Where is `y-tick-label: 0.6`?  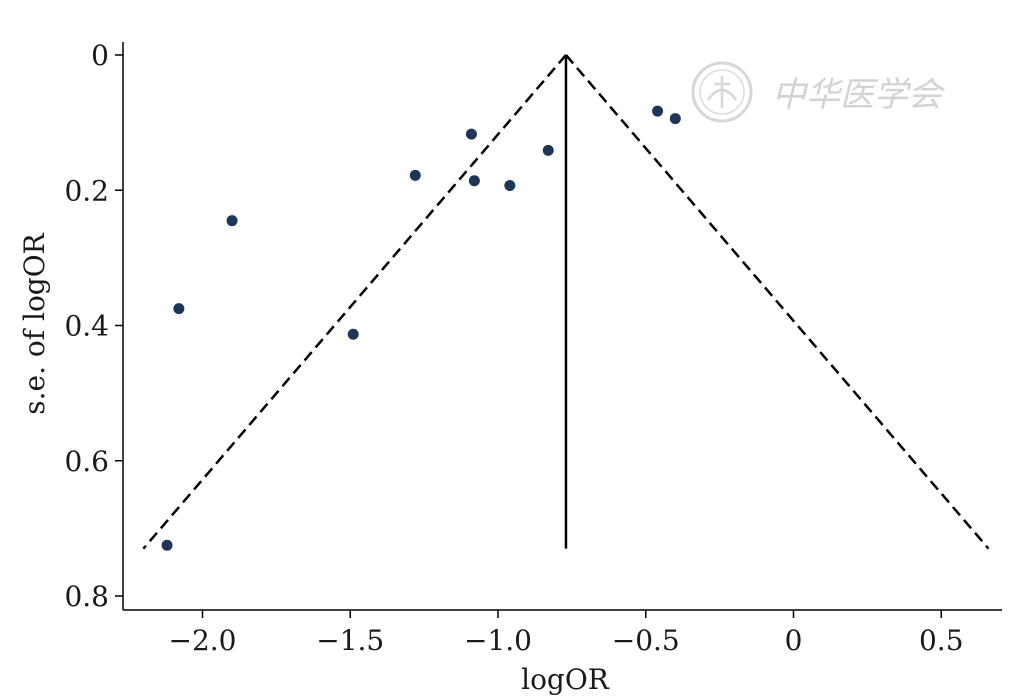
y-tick-label: 0.6 is located at coordinates (86, 461).